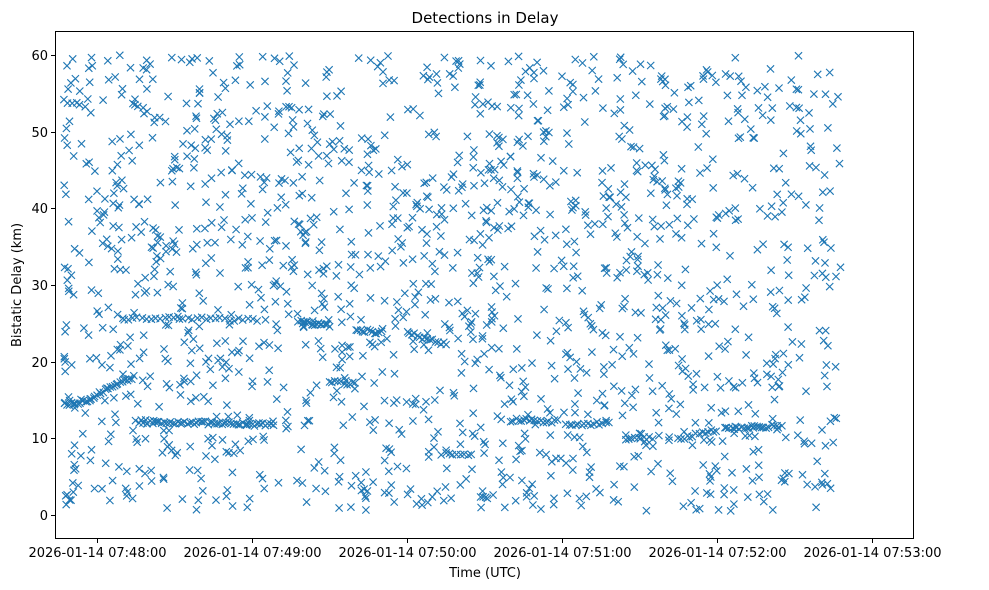 This screenshot has height=590, width=989. I want to click on x-tick-label: 2026-01-14 07:53:00, so click(872, 553).